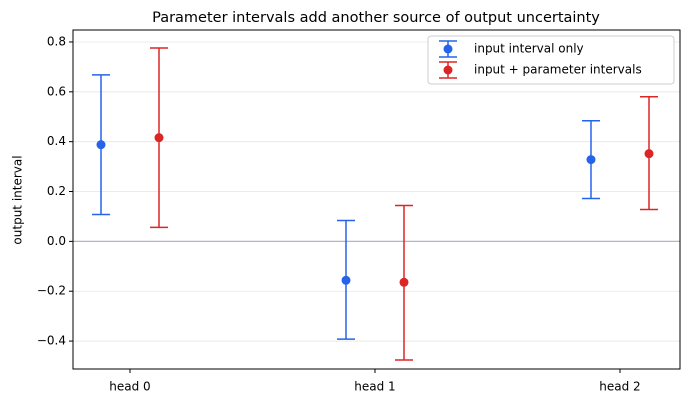 This screenshot has height=409, width=690. What do you see at coordinates (529, 49) in the screenshot?
I see `legend-label: input interval only` at bounding box center [529, 49].